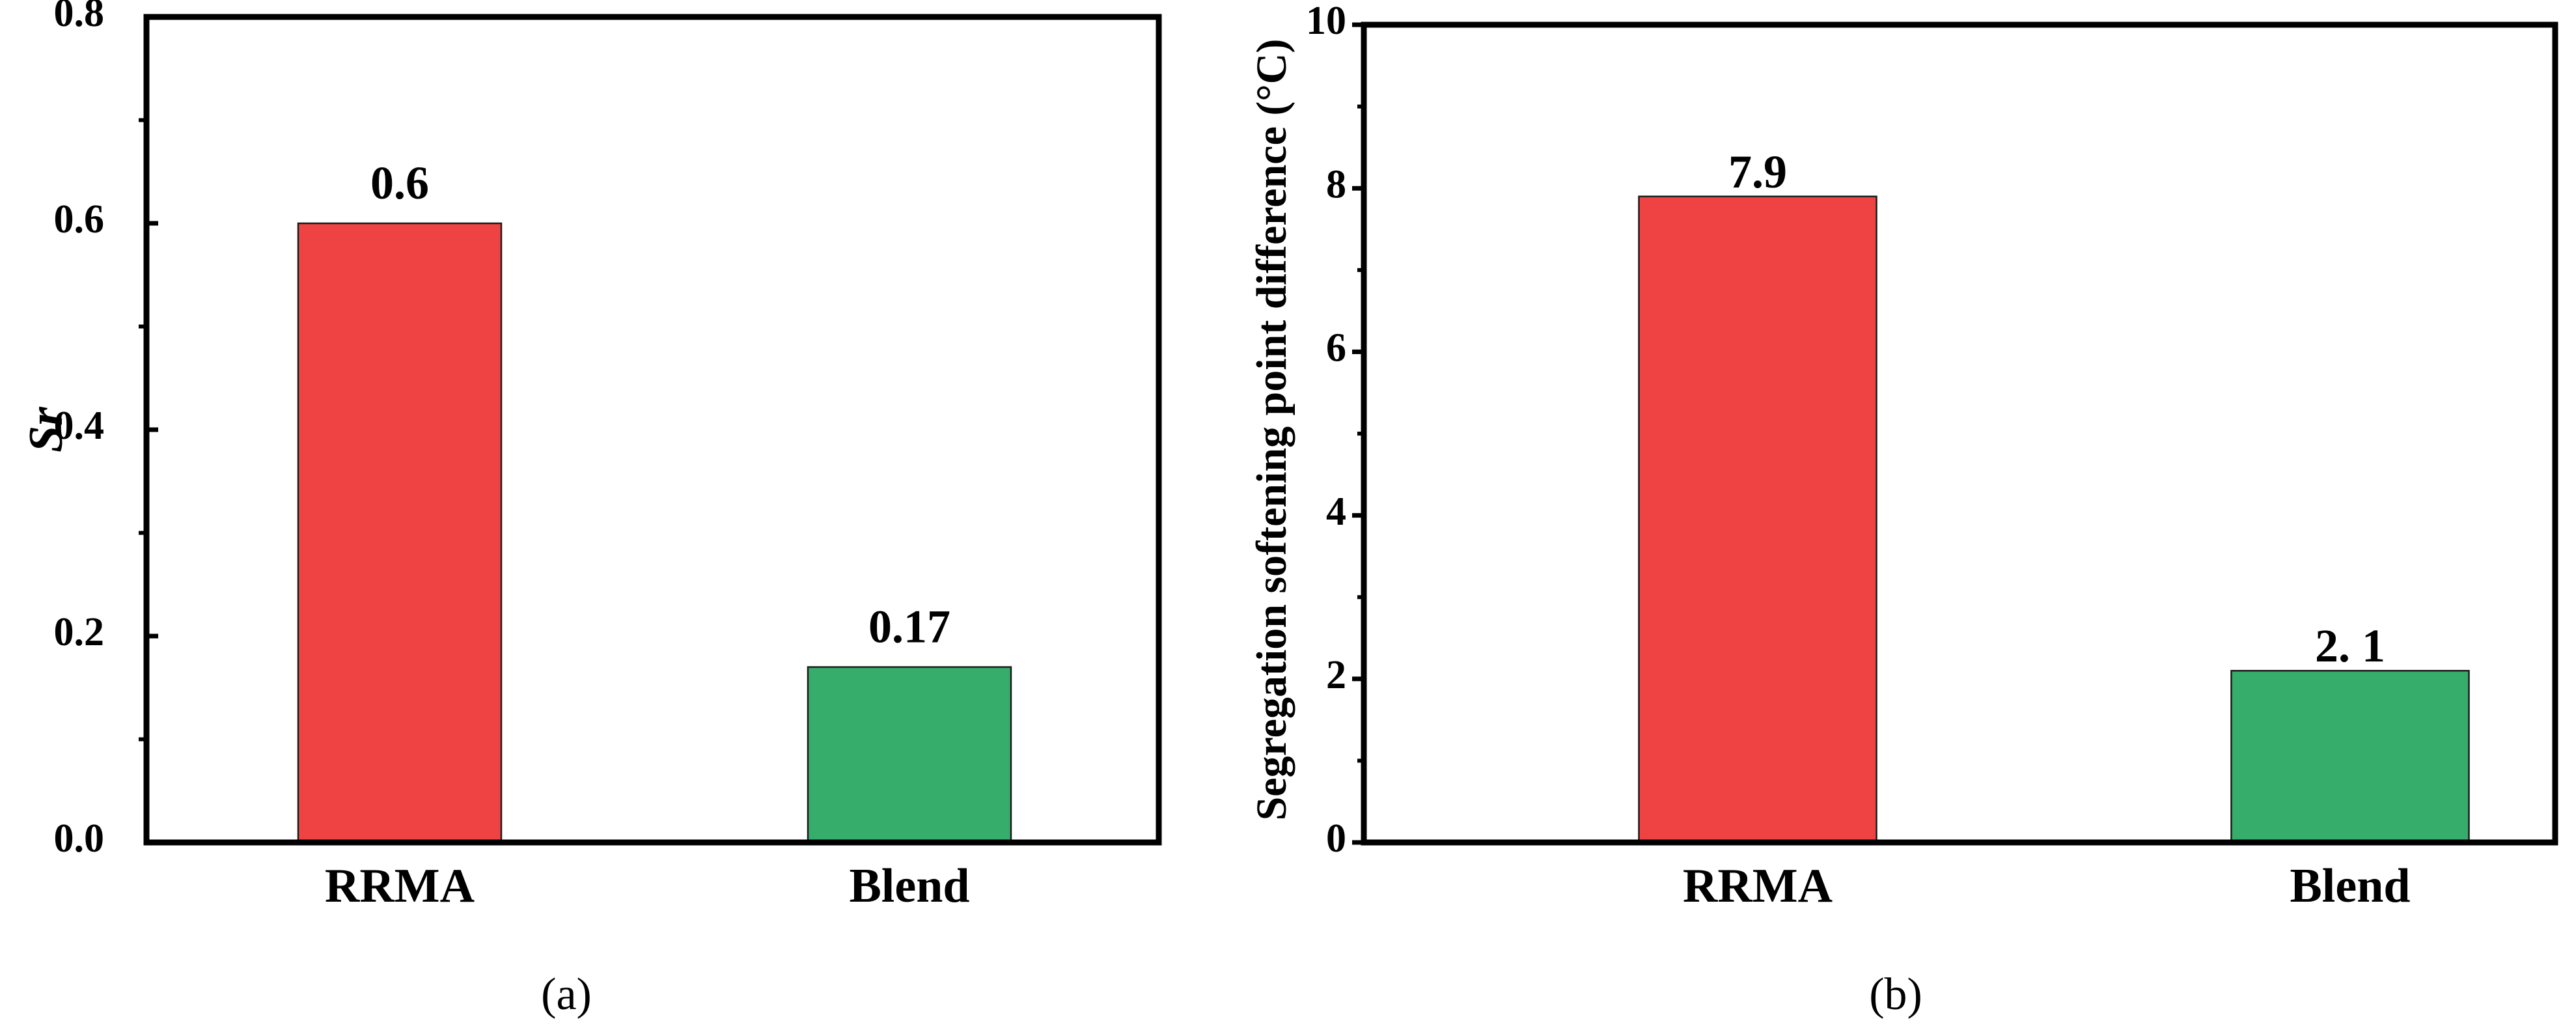  Describe the element at coordinates (2350, 646) in the screenshot. I see `data-label-blend: 2. 1` at that location.